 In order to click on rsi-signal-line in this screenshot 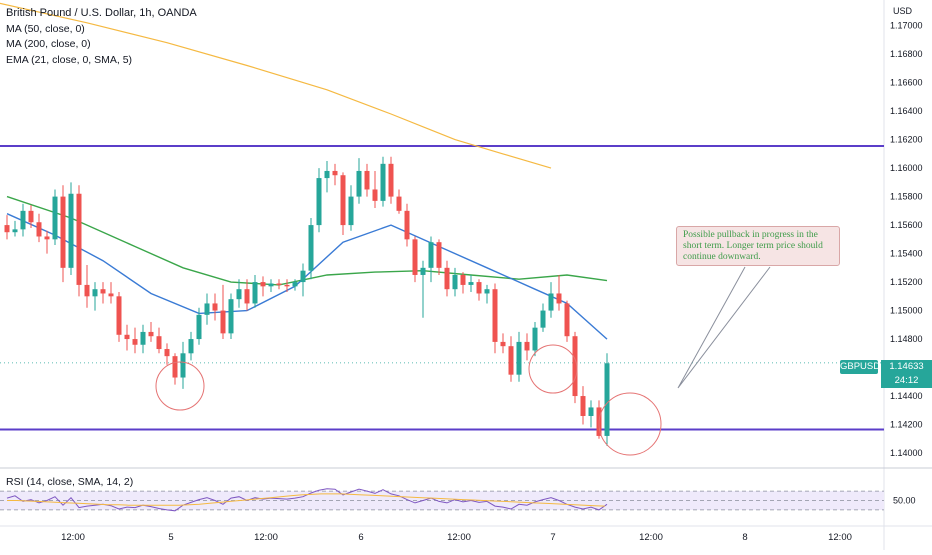, I will do `click(306, 500)`.